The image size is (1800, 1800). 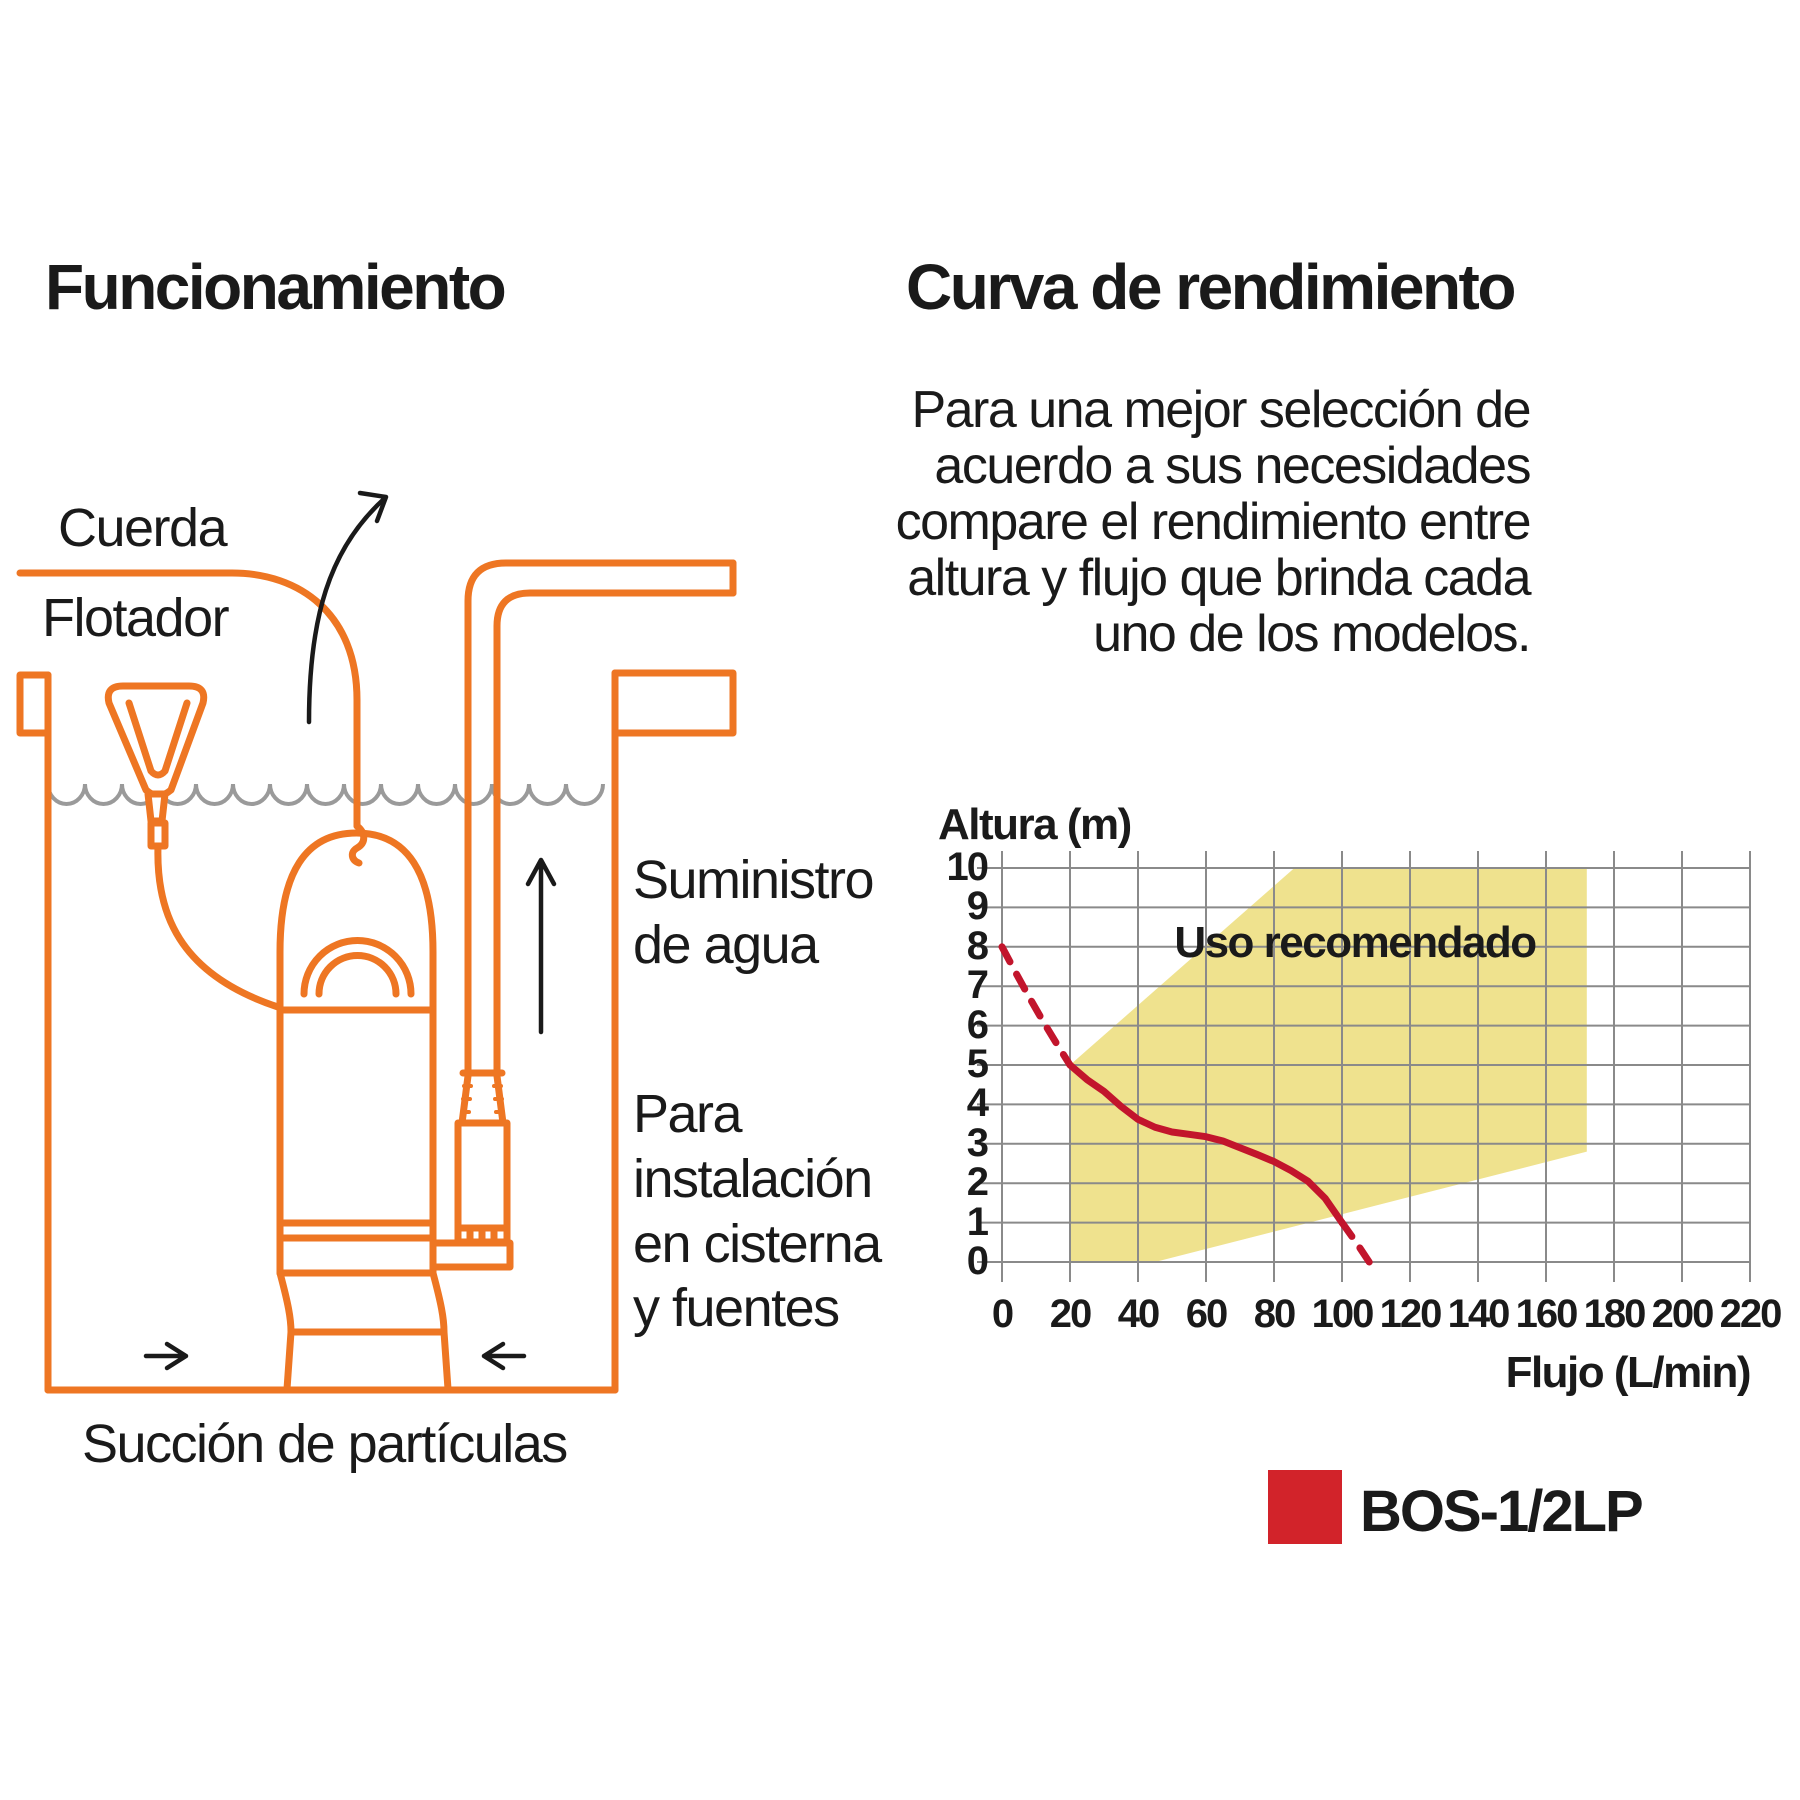 What do you see at coordinates (541, 946) in the screenshot?
I see `supply-up-arrow` at bounding box center [541, 946].